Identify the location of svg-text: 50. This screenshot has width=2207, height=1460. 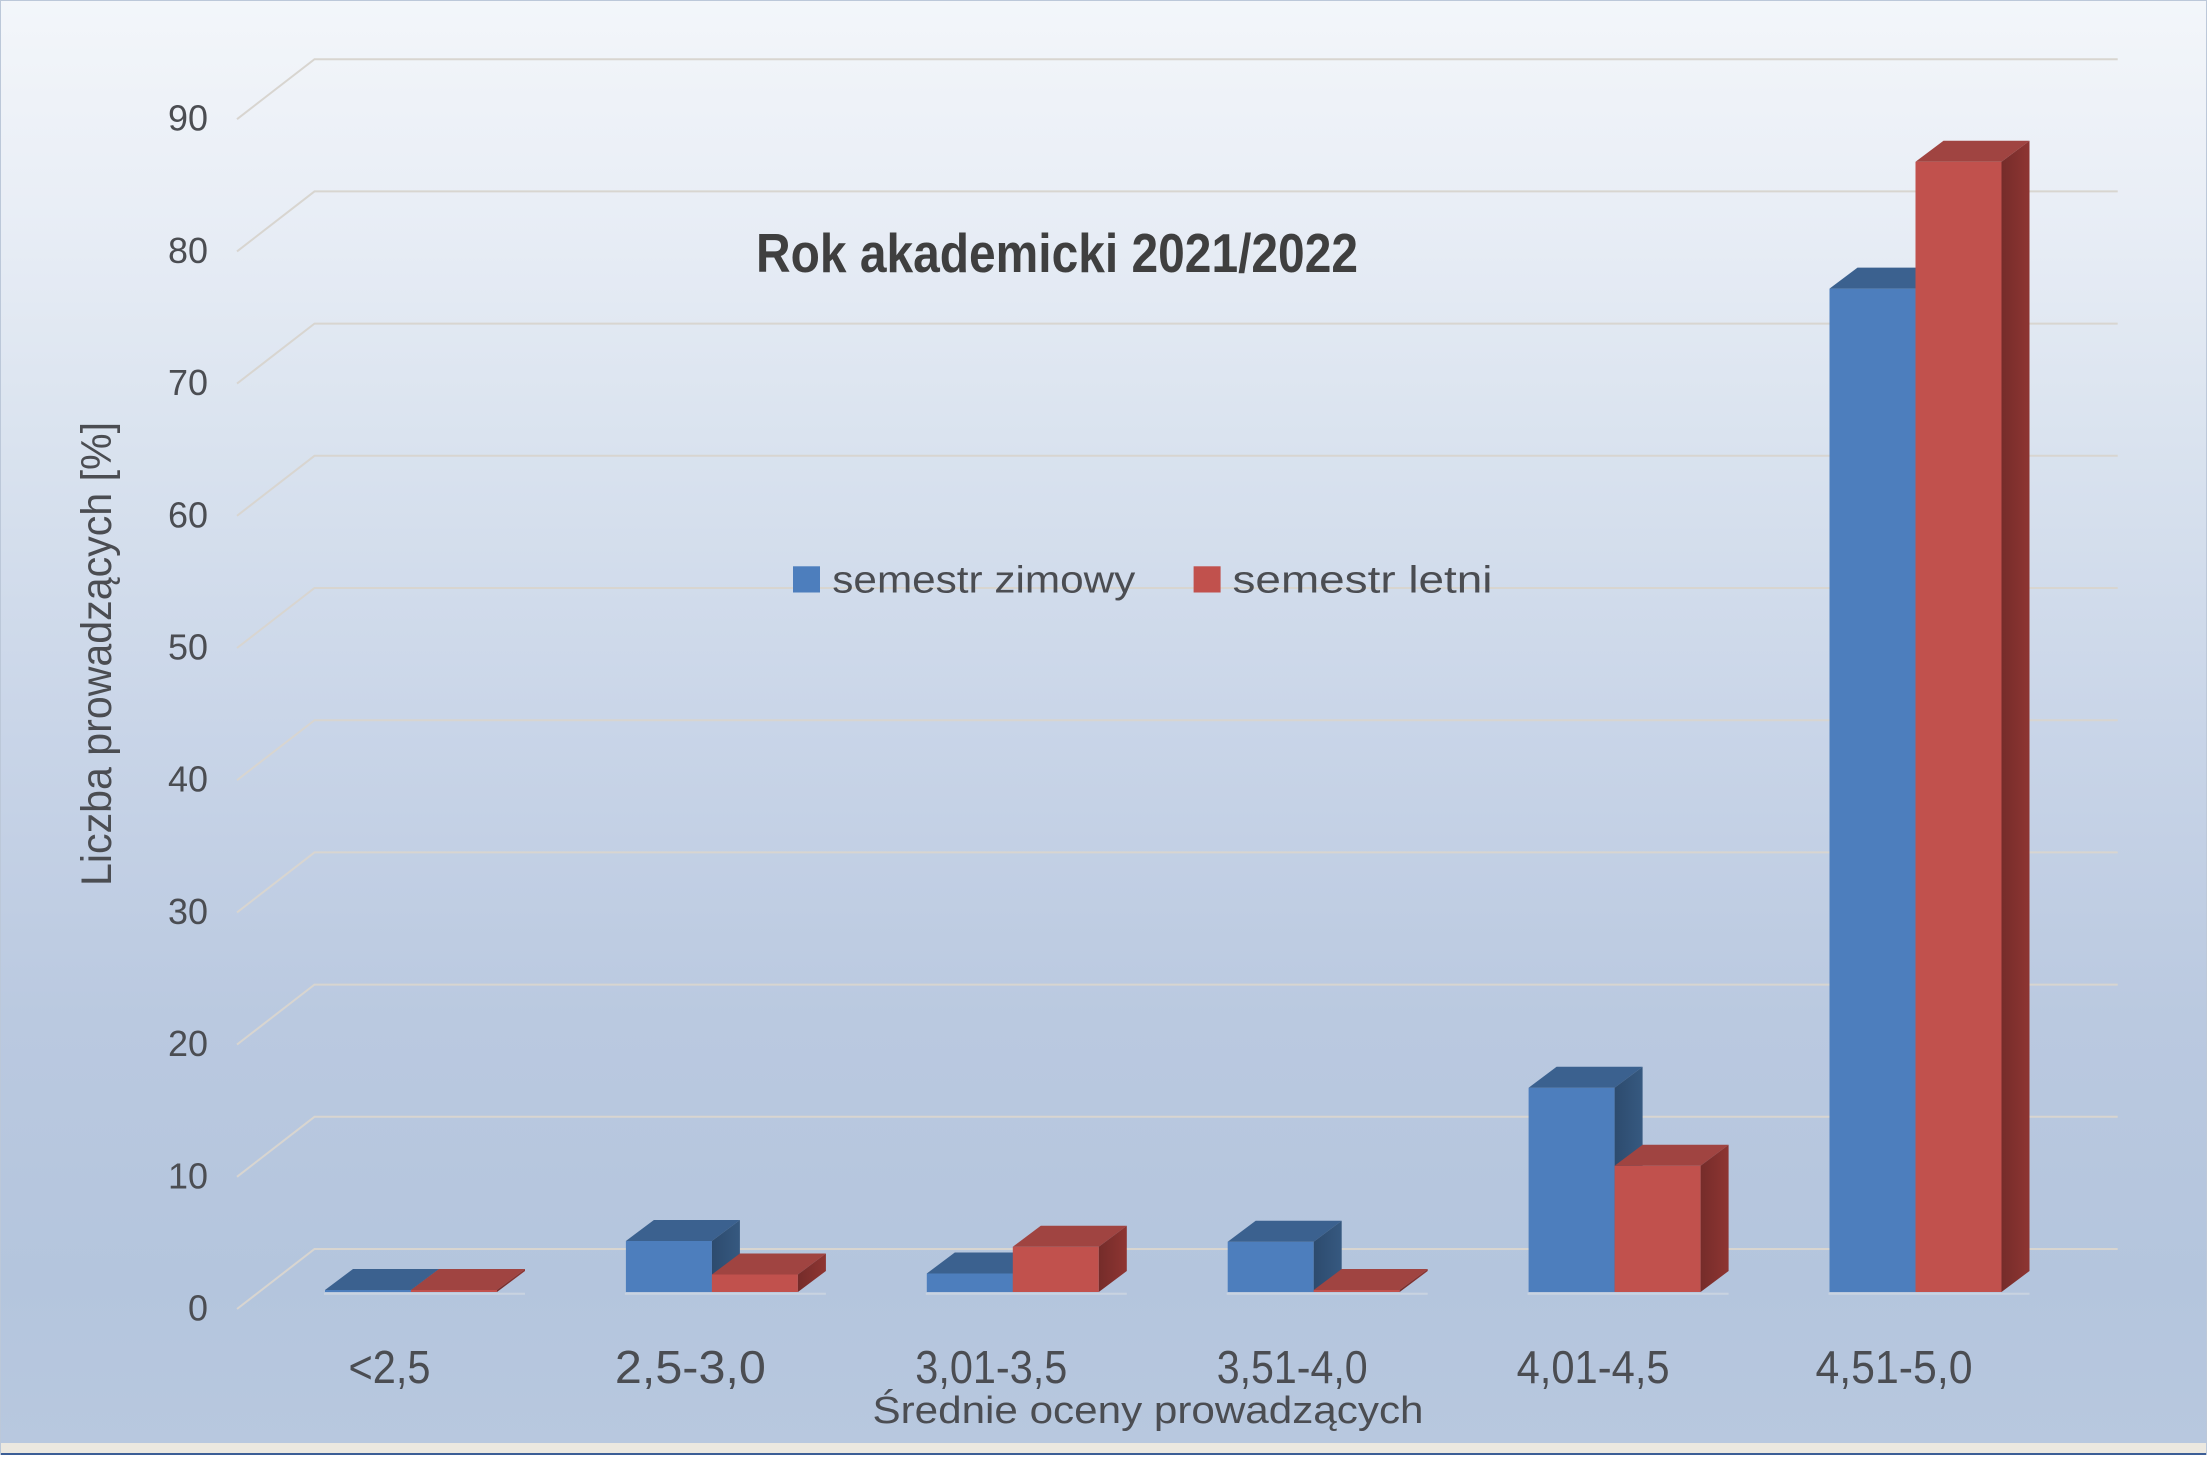
(188, 647).